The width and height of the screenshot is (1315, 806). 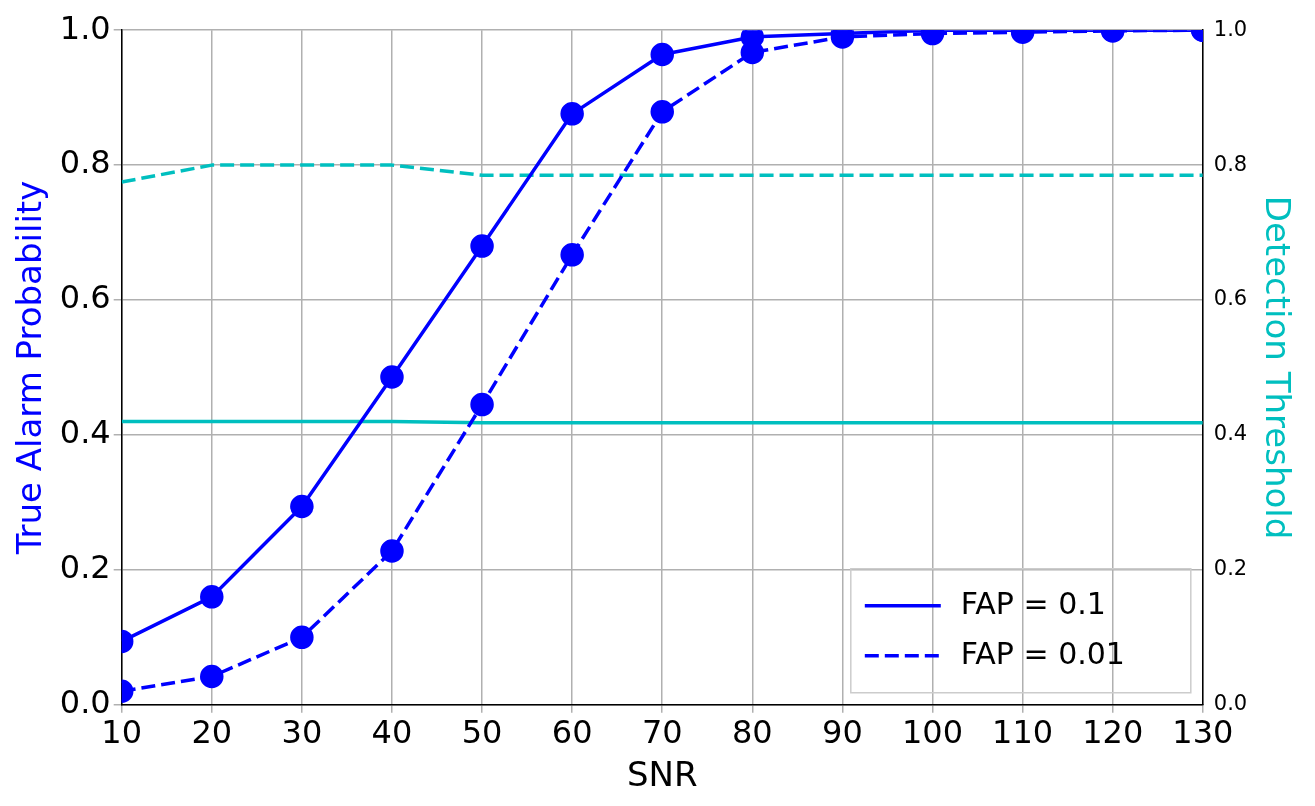 I want to click on y-tick-label: 0.6, so click(x=85, y=297).